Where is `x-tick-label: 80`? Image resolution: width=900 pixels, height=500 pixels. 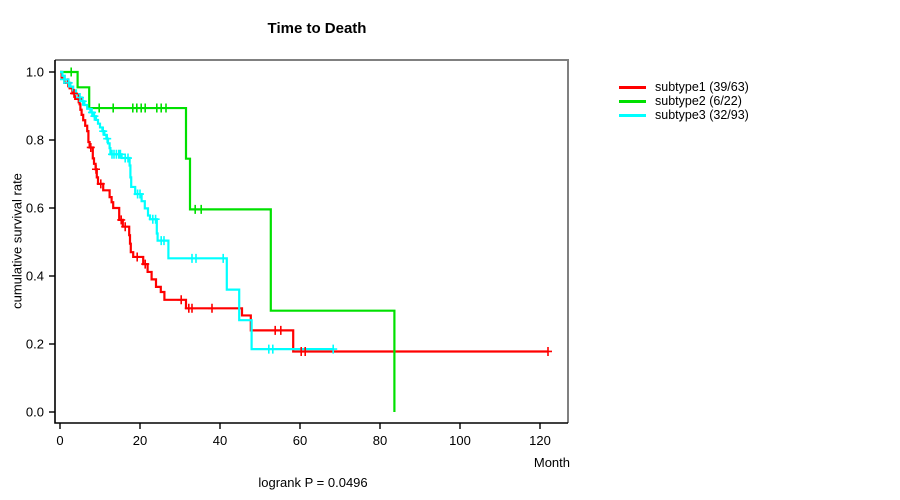
x-tick-label: 80 is located at coordinates (380, 440).